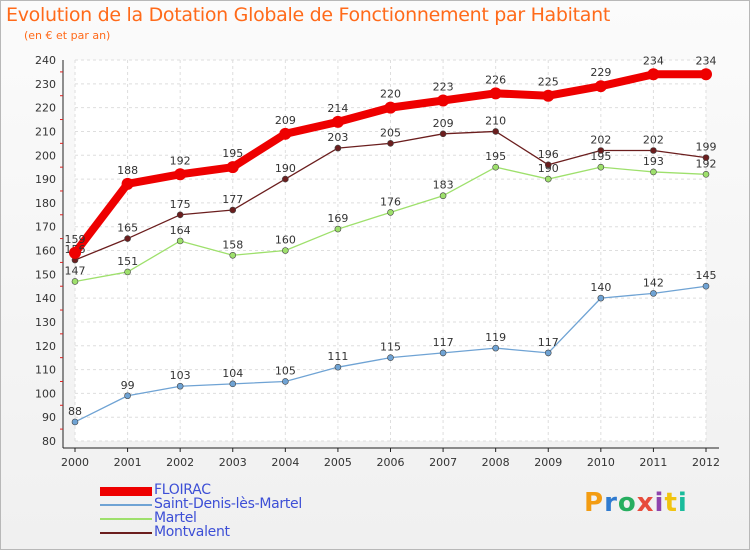  Describe the element at coordinates (337, 356) in the screenshot. I see `data-label: 111` at that location.